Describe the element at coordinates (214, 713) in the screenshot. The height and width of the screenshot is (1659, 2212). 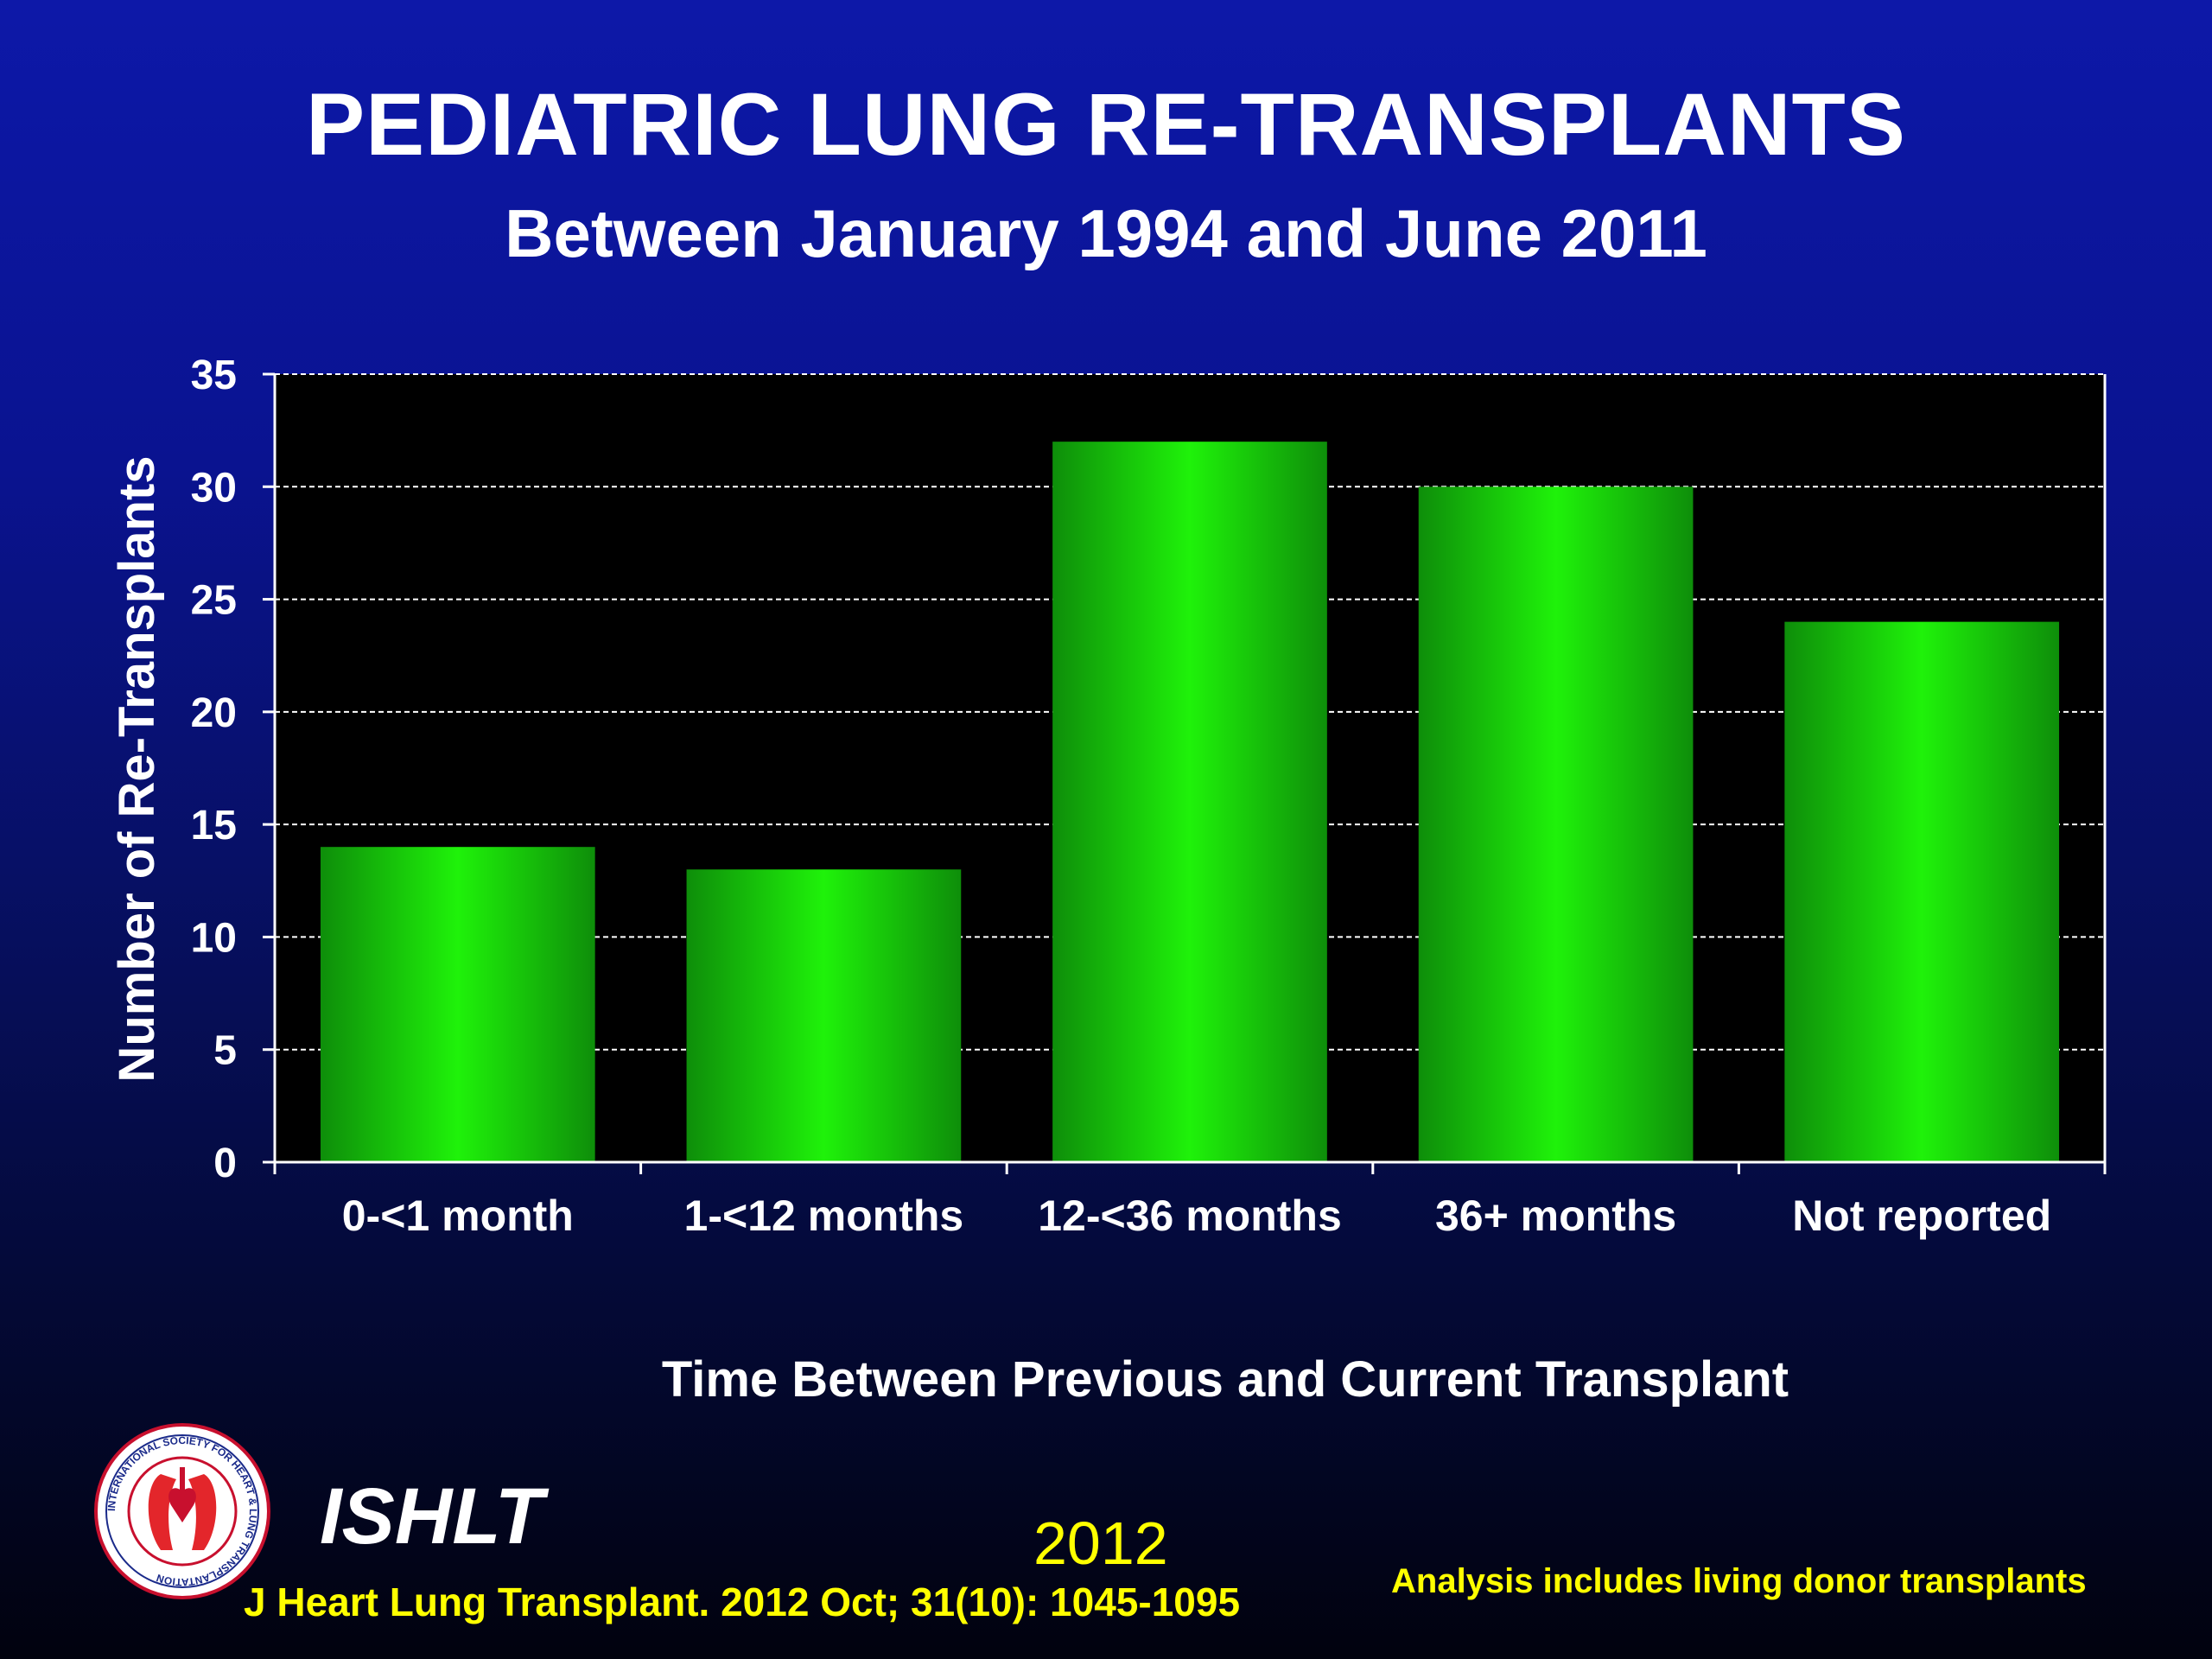
I see `y-tick-label: 20` at that location.